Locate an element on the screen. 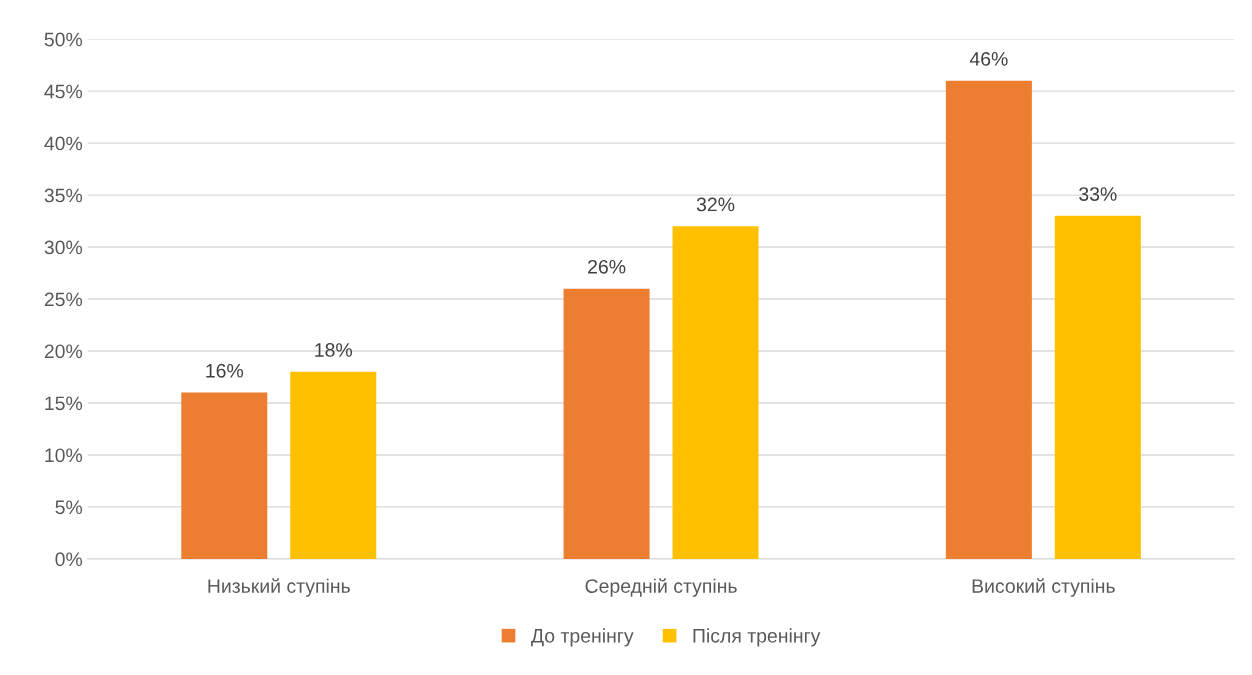 This screenshot has height=675, width=1252. y-tick-label: 25% is located at coordinates (63, 299).